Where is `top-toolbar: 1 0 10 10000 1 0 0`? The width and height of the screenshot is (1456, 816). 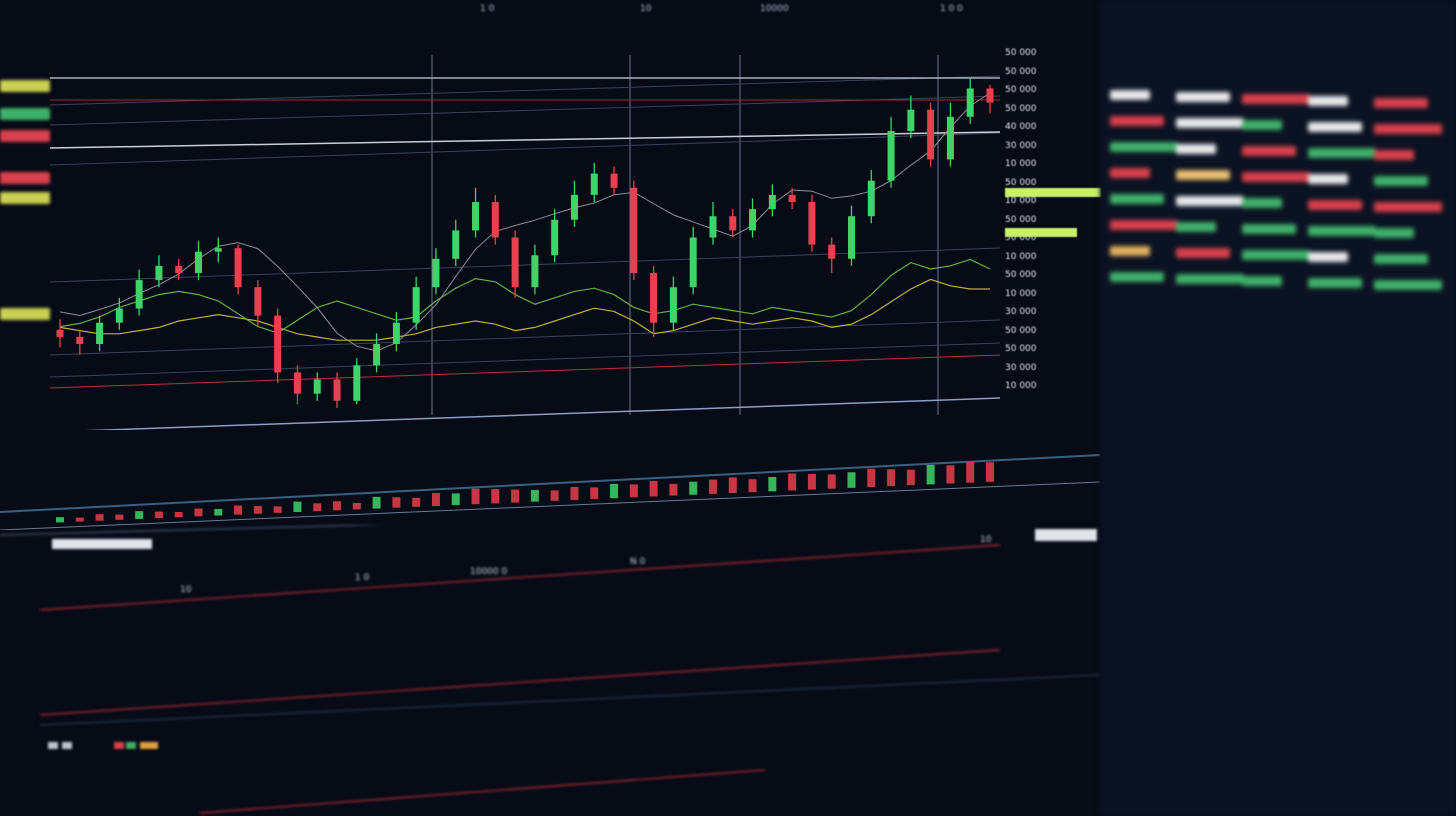 top-toolbar: 1 0 10 10000 1 0 0 is located at coordinates (550, 9).